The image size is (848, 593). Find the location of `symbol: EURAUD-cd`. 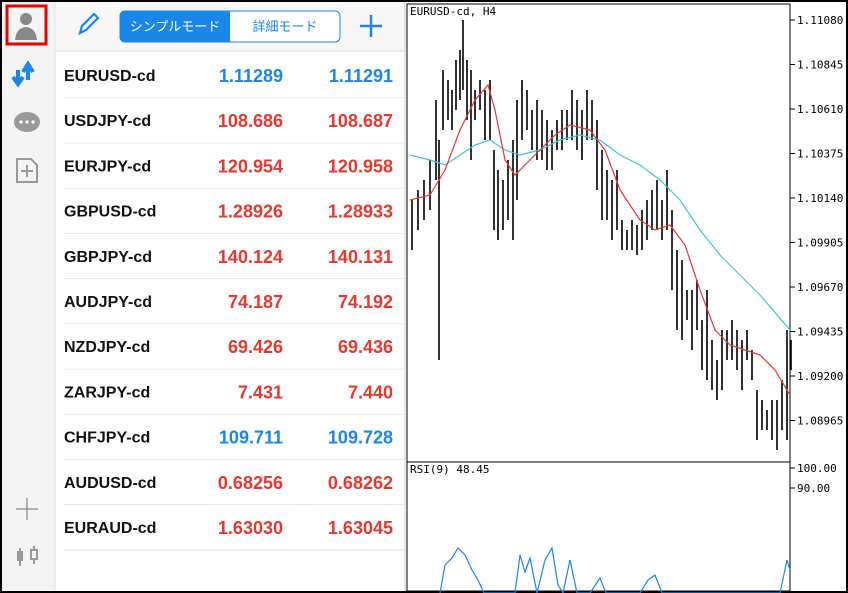

symbol: EURAUD-cd is located at coordinates (110, 528).